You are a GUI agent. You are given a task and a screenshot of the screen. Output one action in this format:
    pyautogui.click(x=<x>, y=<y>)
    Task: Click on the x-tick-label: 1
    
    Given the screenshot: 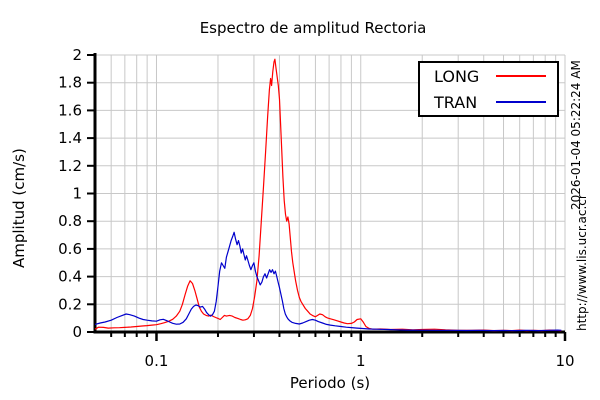 What is the action you would take?
    pyautogui.click(x=361, y=361)
    